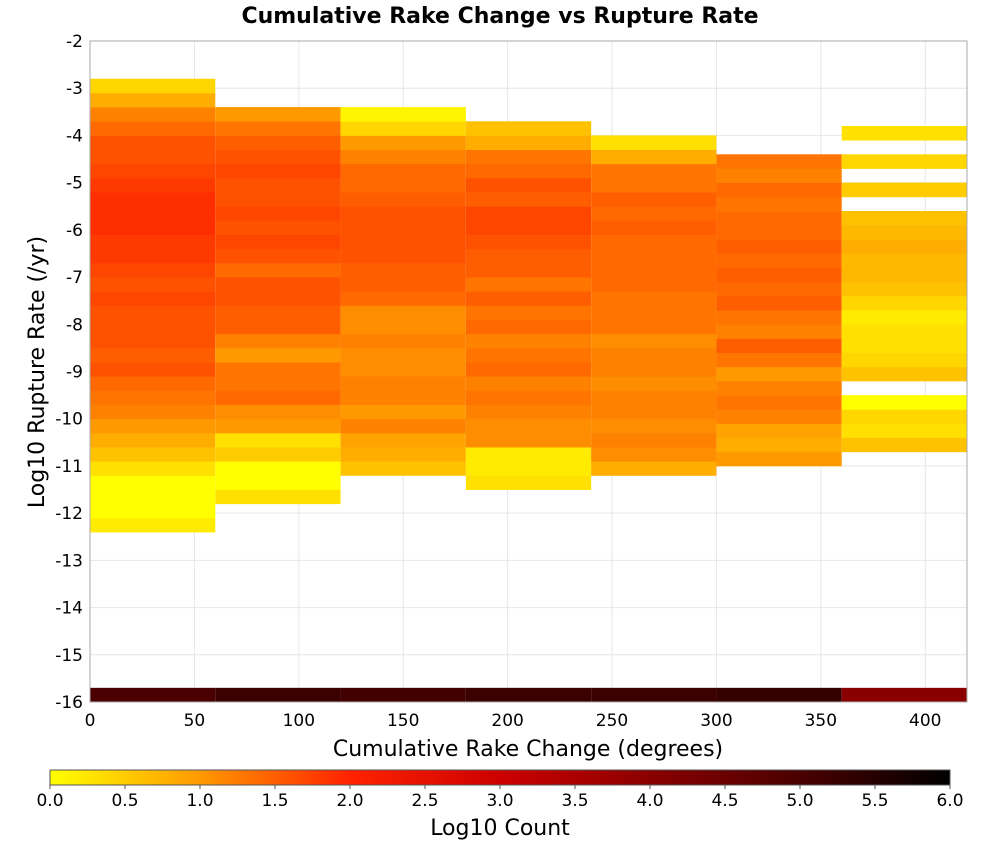  Describe the element at coordinates (74, 42) in the screenshot. I see `y-tick-label: -2` at that location.